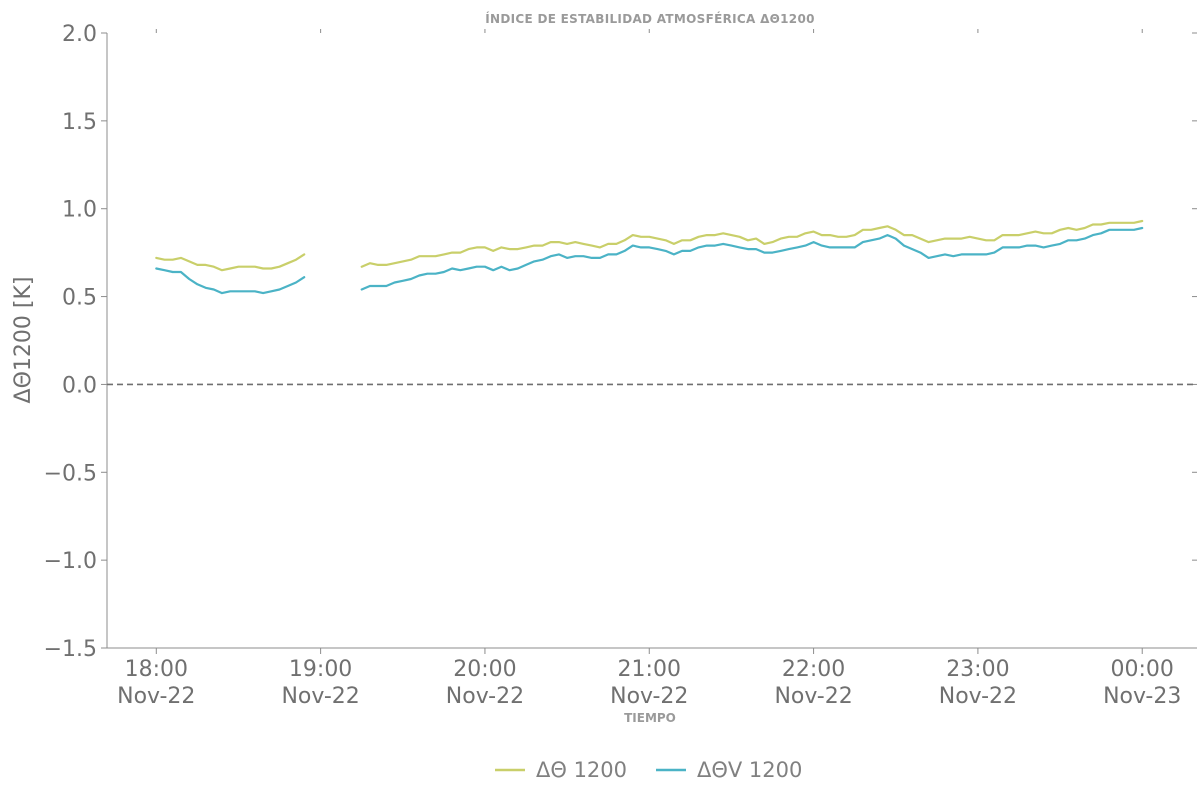 This screenshot has height=799, width=1202. What do you see at coordinates (156, 669) in the screenshot?
I see `x-tick-label-time: 18:00` at bounding box center [156, 669].